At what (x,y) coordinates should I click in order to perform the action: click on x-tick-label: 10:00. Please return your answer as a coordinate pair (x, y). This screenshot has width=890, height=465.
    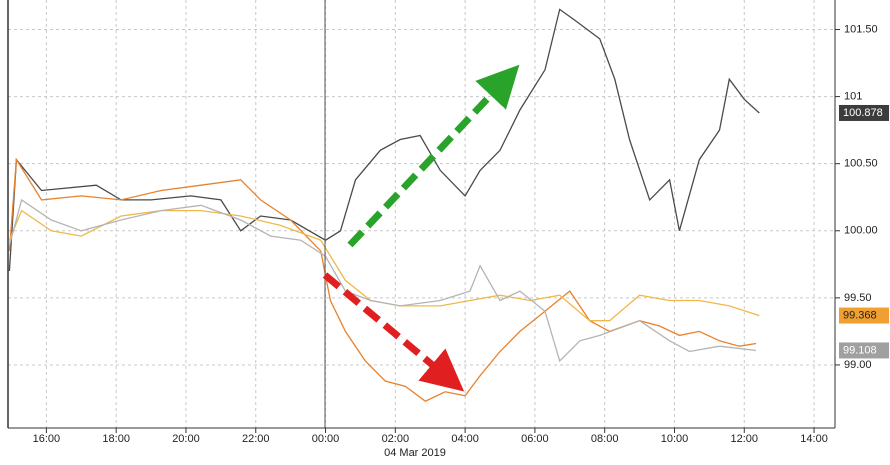
    Looking at the image, I should click on (675, 439).